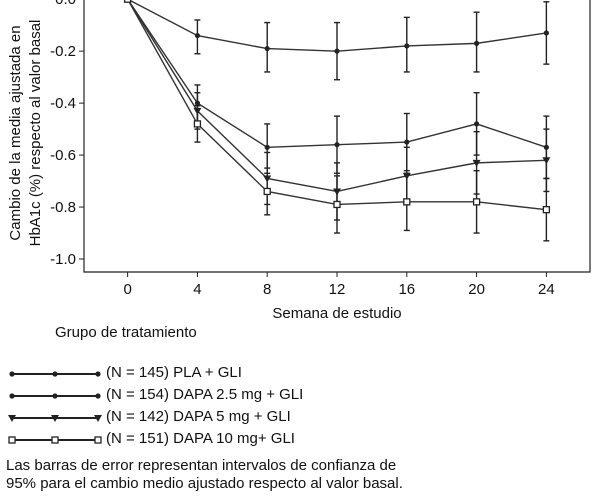 Image resolution: width=600 pixels, height=499 pixels. Describe the element at coordinates (546, 289) in the screenshot. I see `x-tick-label: 24` at that location.